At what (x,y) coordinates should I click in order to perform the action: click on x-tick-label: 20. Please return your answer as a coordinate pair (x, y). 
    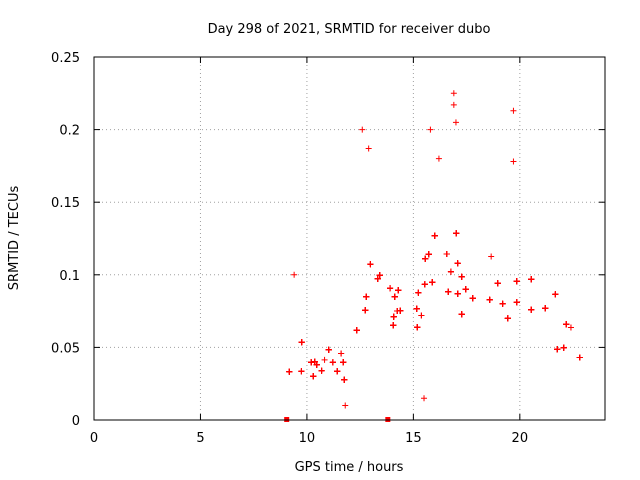
    Looking at the image, I should click on (520, 438).